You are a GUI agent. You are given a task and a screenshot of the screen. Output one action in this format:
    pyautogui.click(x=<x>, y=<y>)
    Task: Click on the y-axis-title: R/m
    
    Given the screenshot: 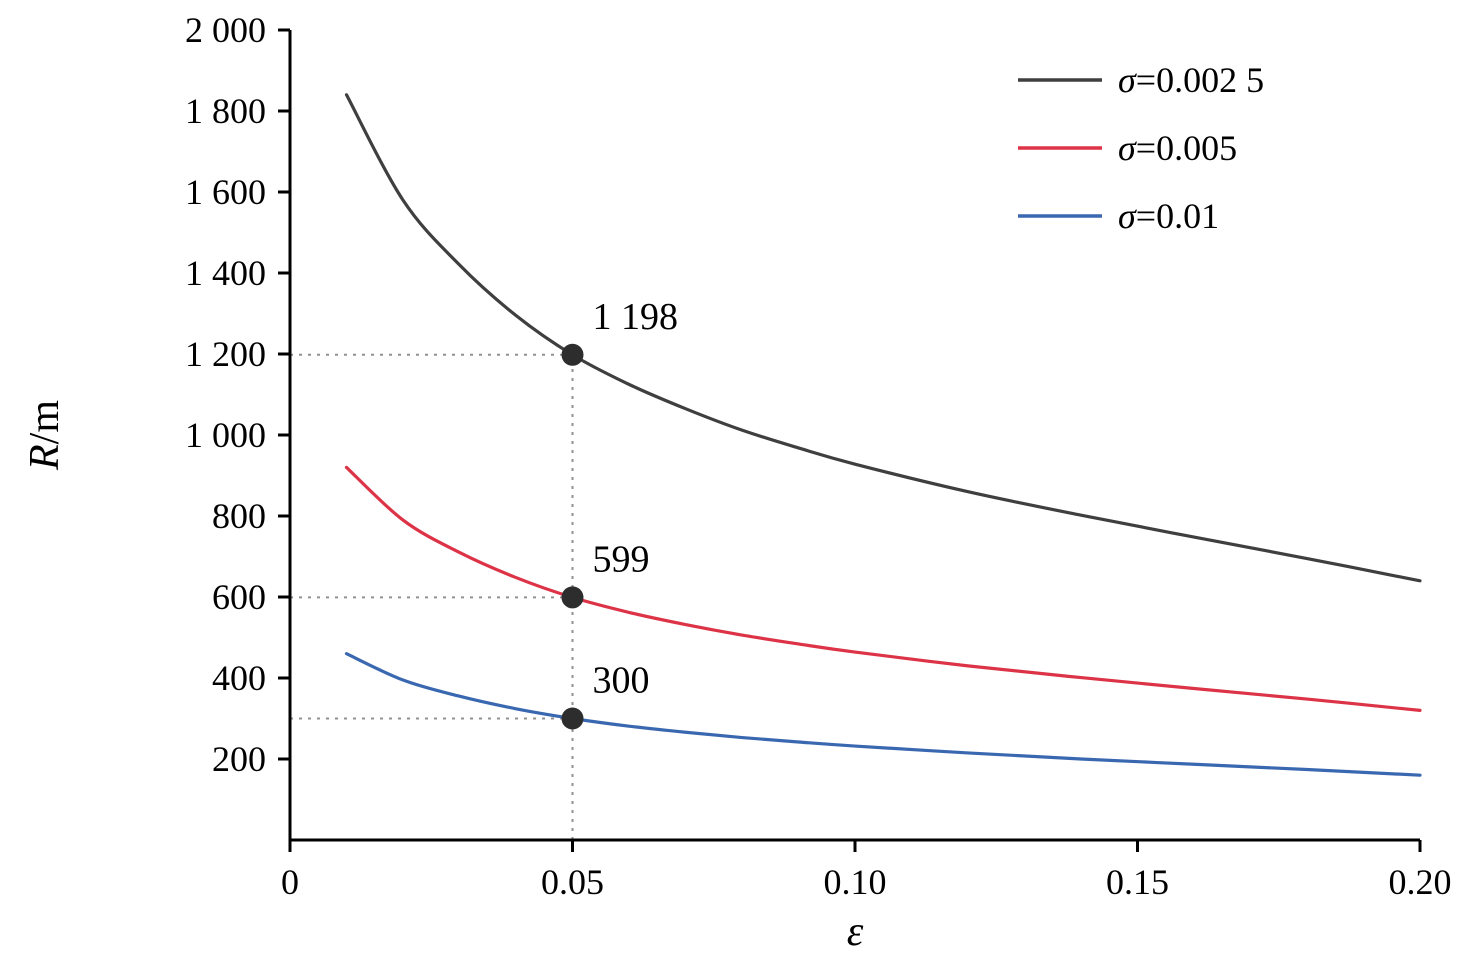 What is the action you would take?
    pyautogui.click(x=45, y=435)
    